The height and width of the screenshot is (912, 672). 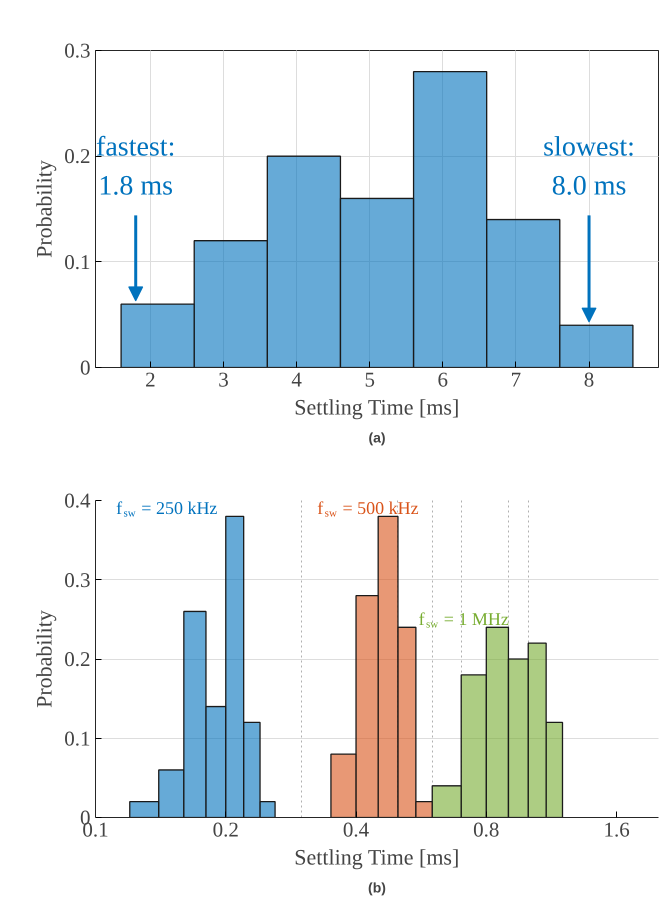 What do you see at coordinates (223, 380) in the screenshot?
I see `x-tick-label: 3` at bounding box center [223, 380].